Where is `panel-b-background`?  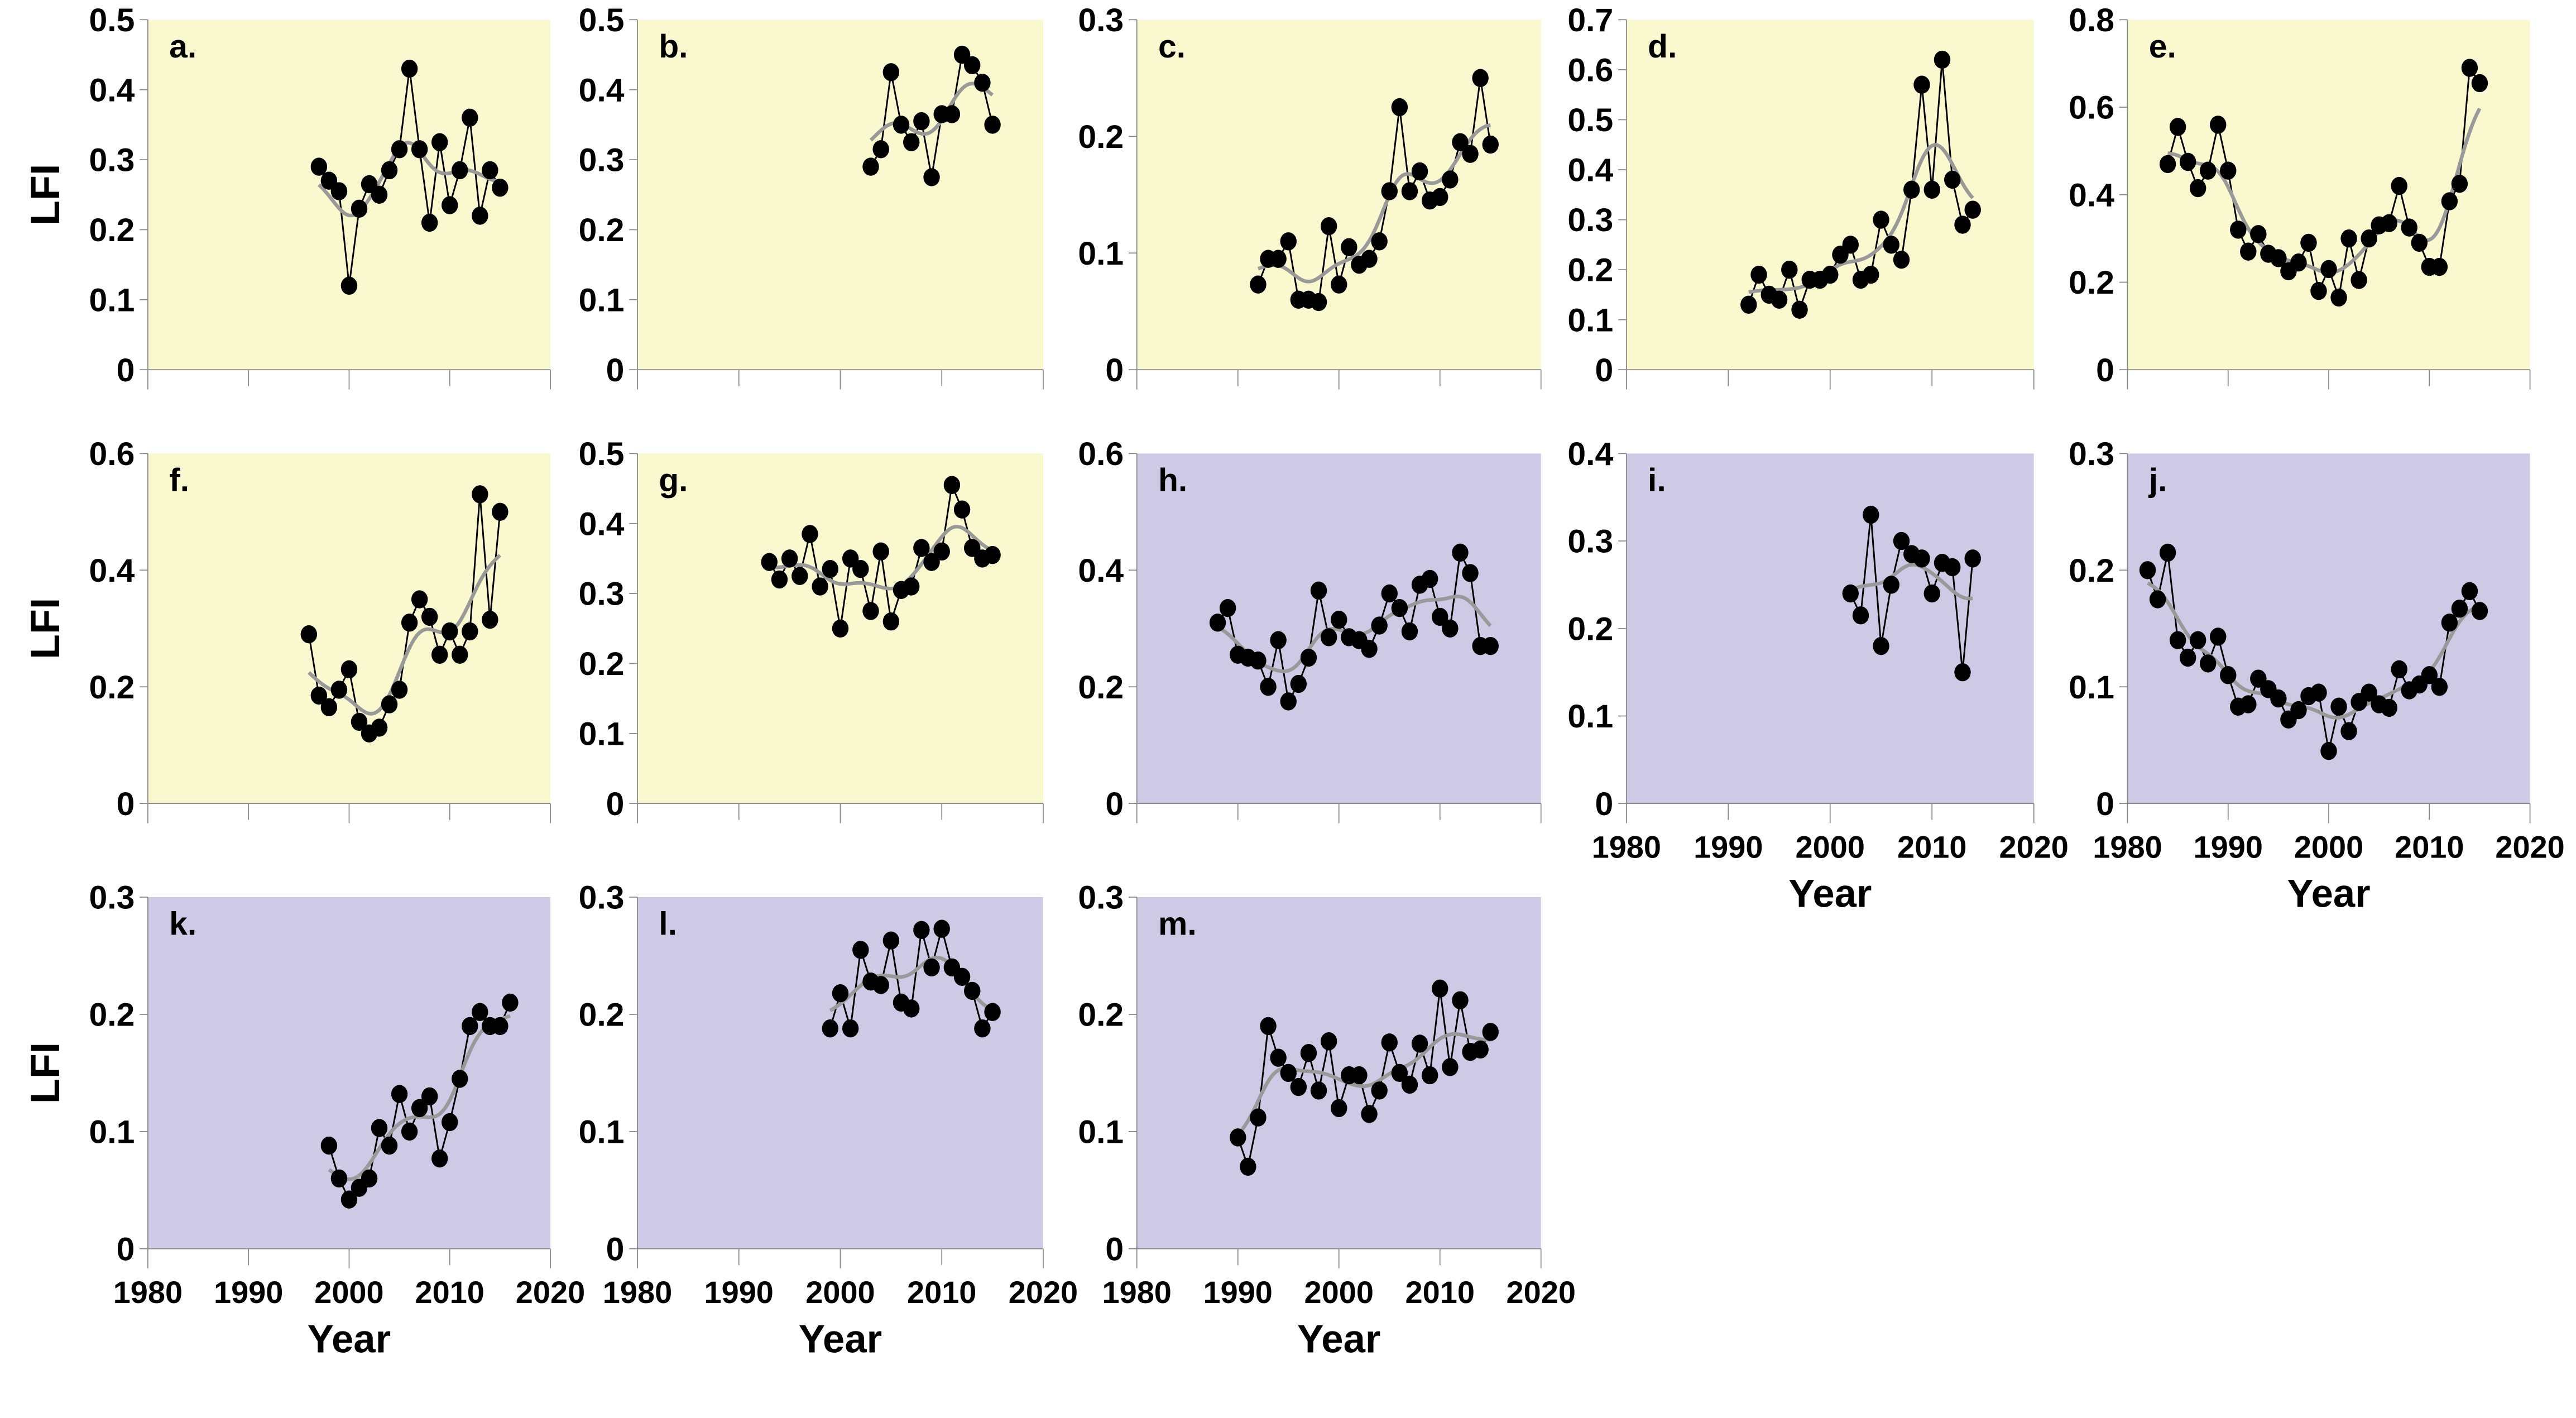
panel-b-background is located at coordinates (840, 195).